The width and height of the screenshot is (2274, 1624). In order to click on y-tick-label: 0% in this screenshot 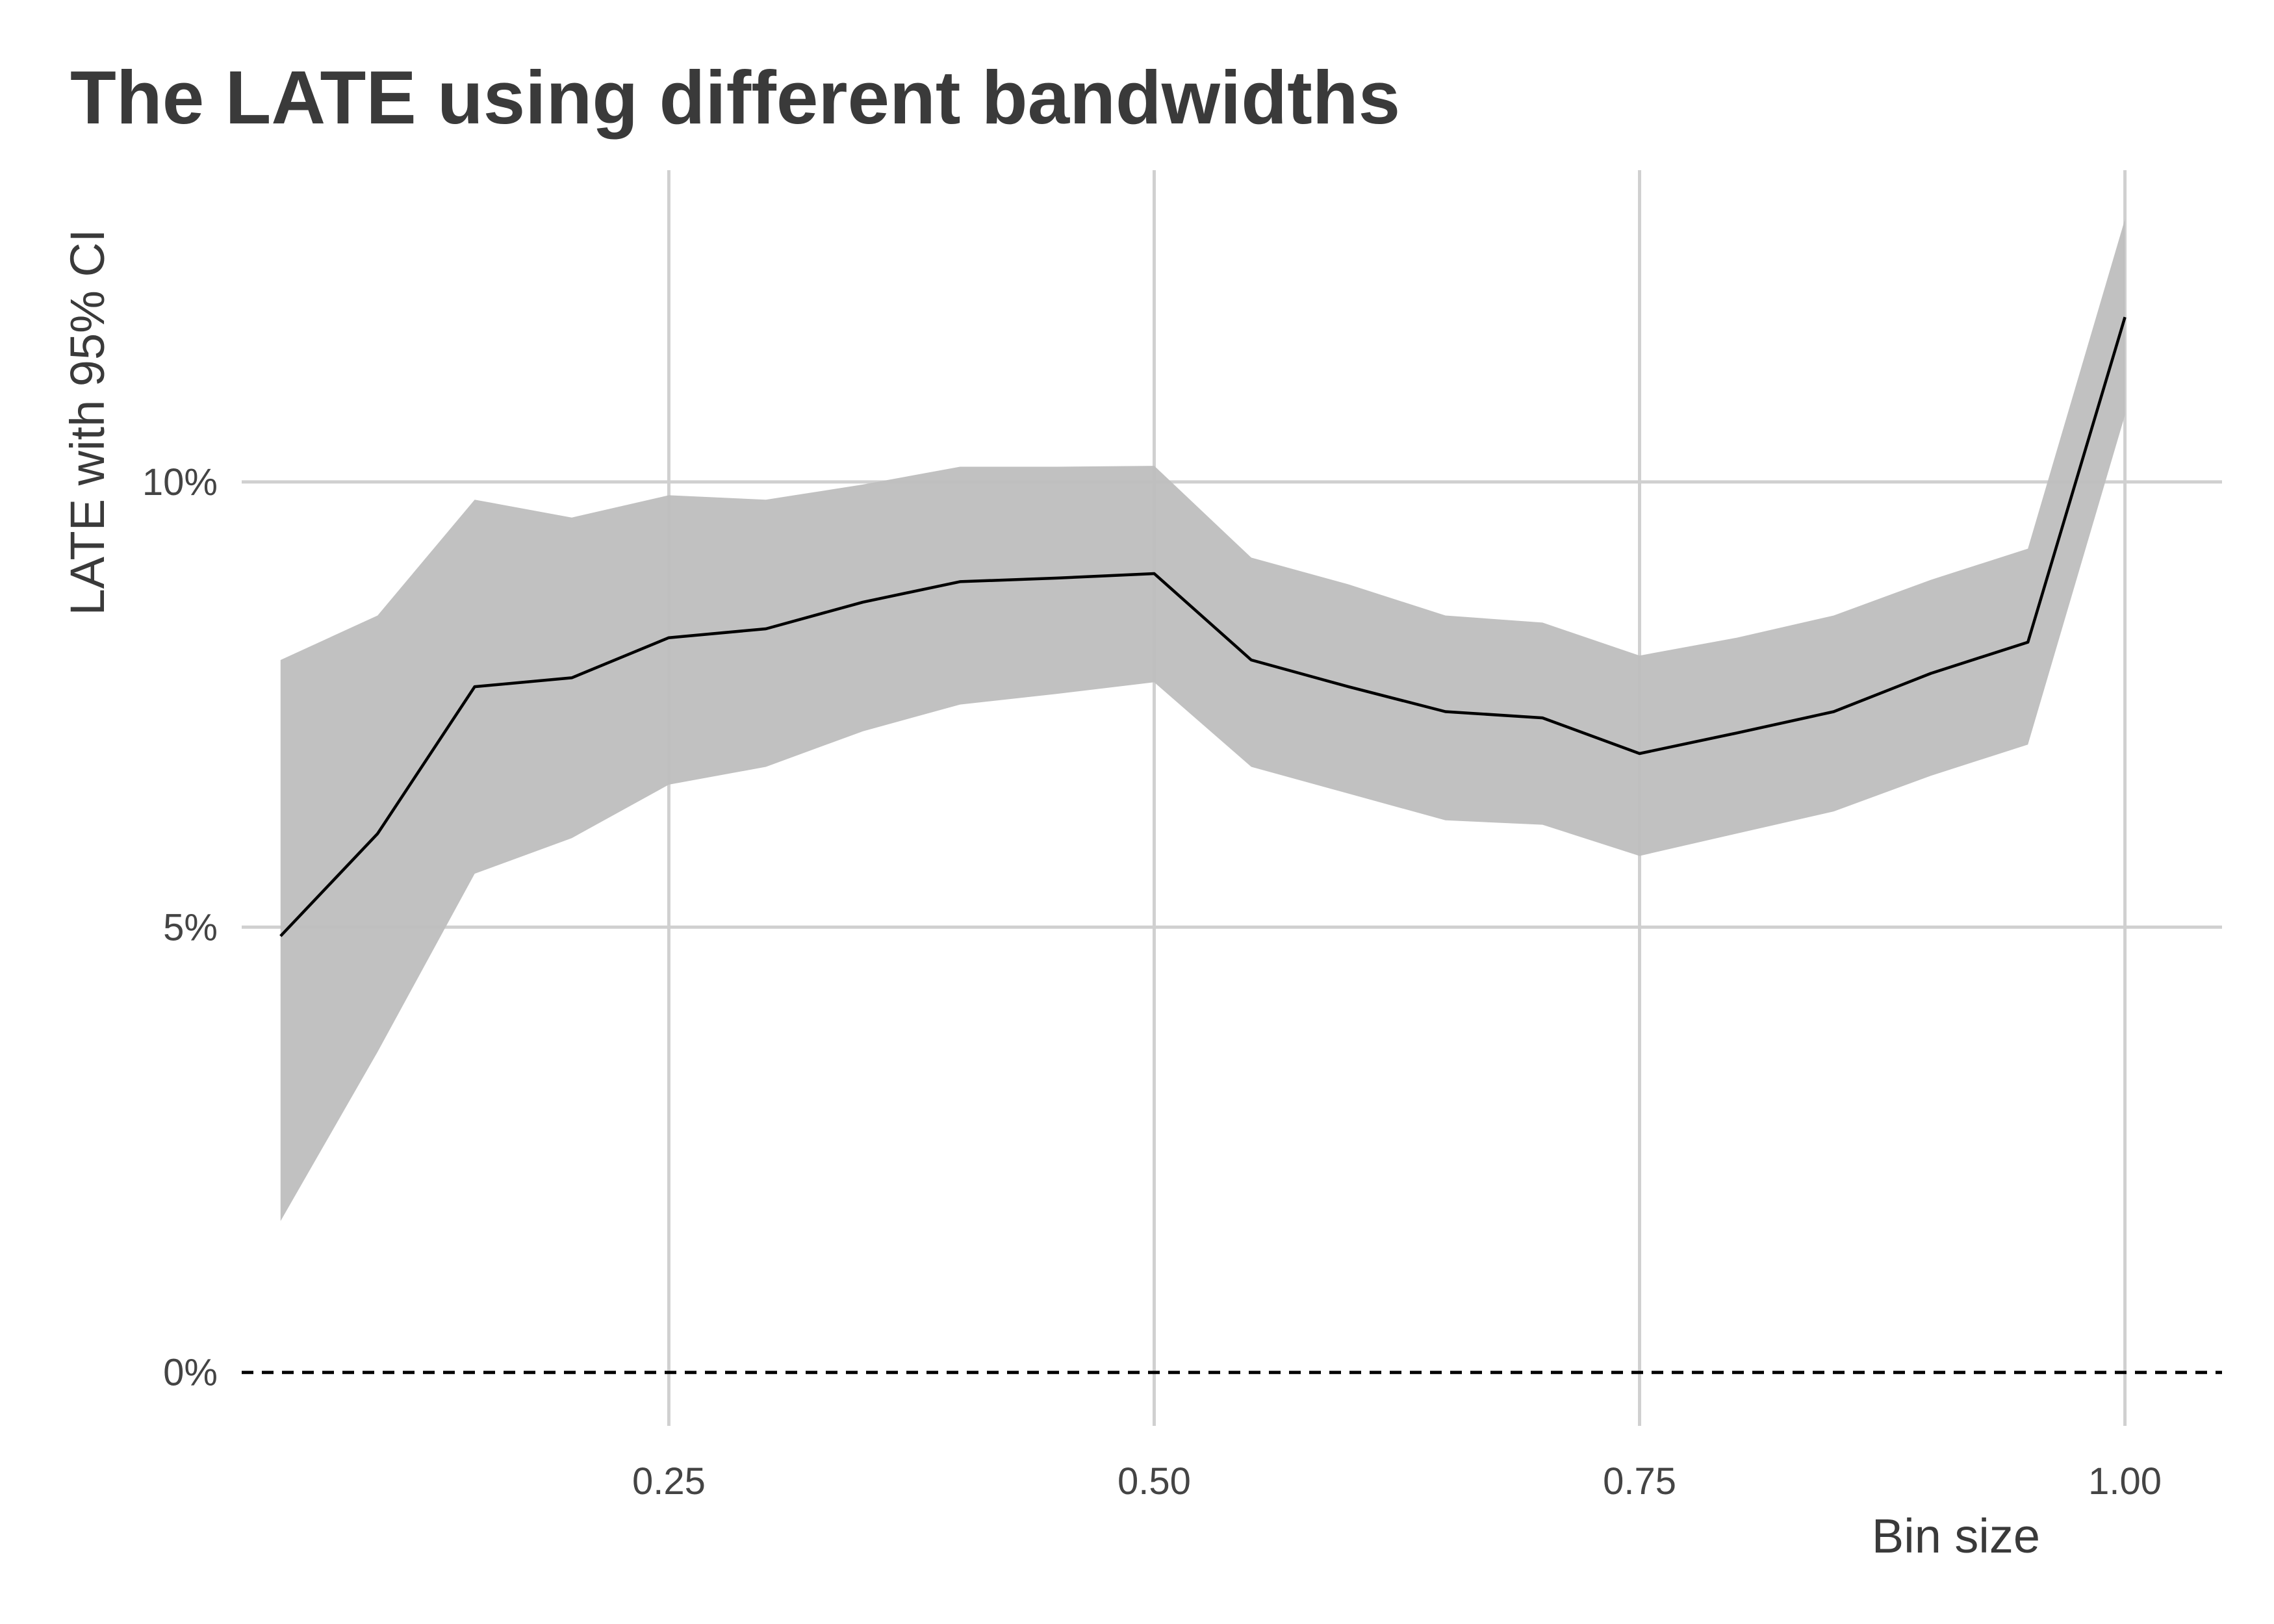, I will do `click(190, 1373)`.